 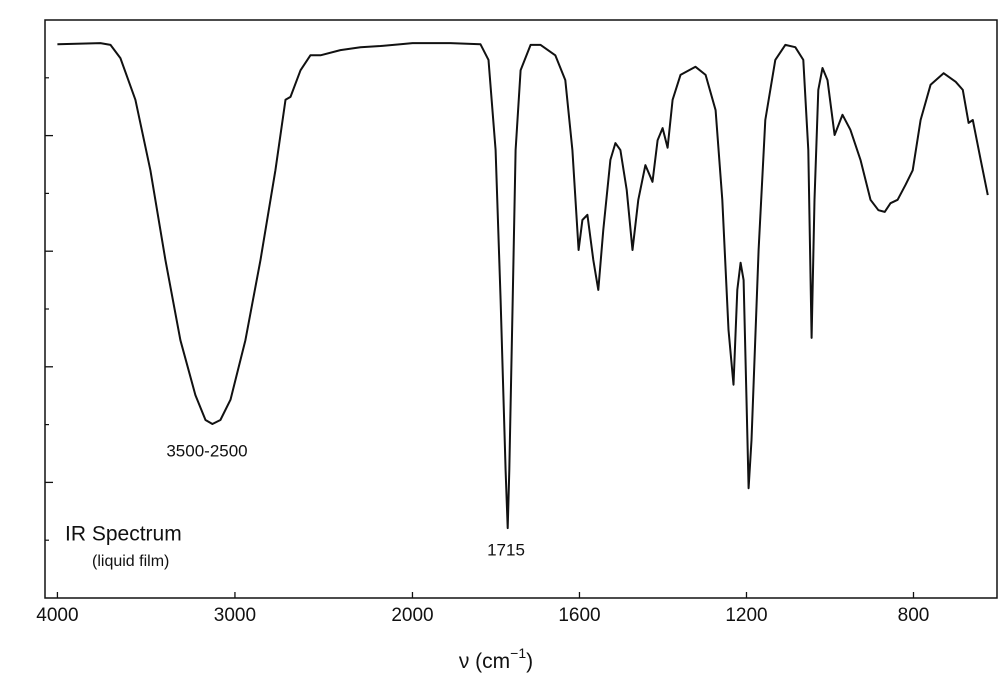 What do you see at coordinates (529, 661) in the screenshot?
I see `x-axis-label-part: )` at bounding box center [529, 661].